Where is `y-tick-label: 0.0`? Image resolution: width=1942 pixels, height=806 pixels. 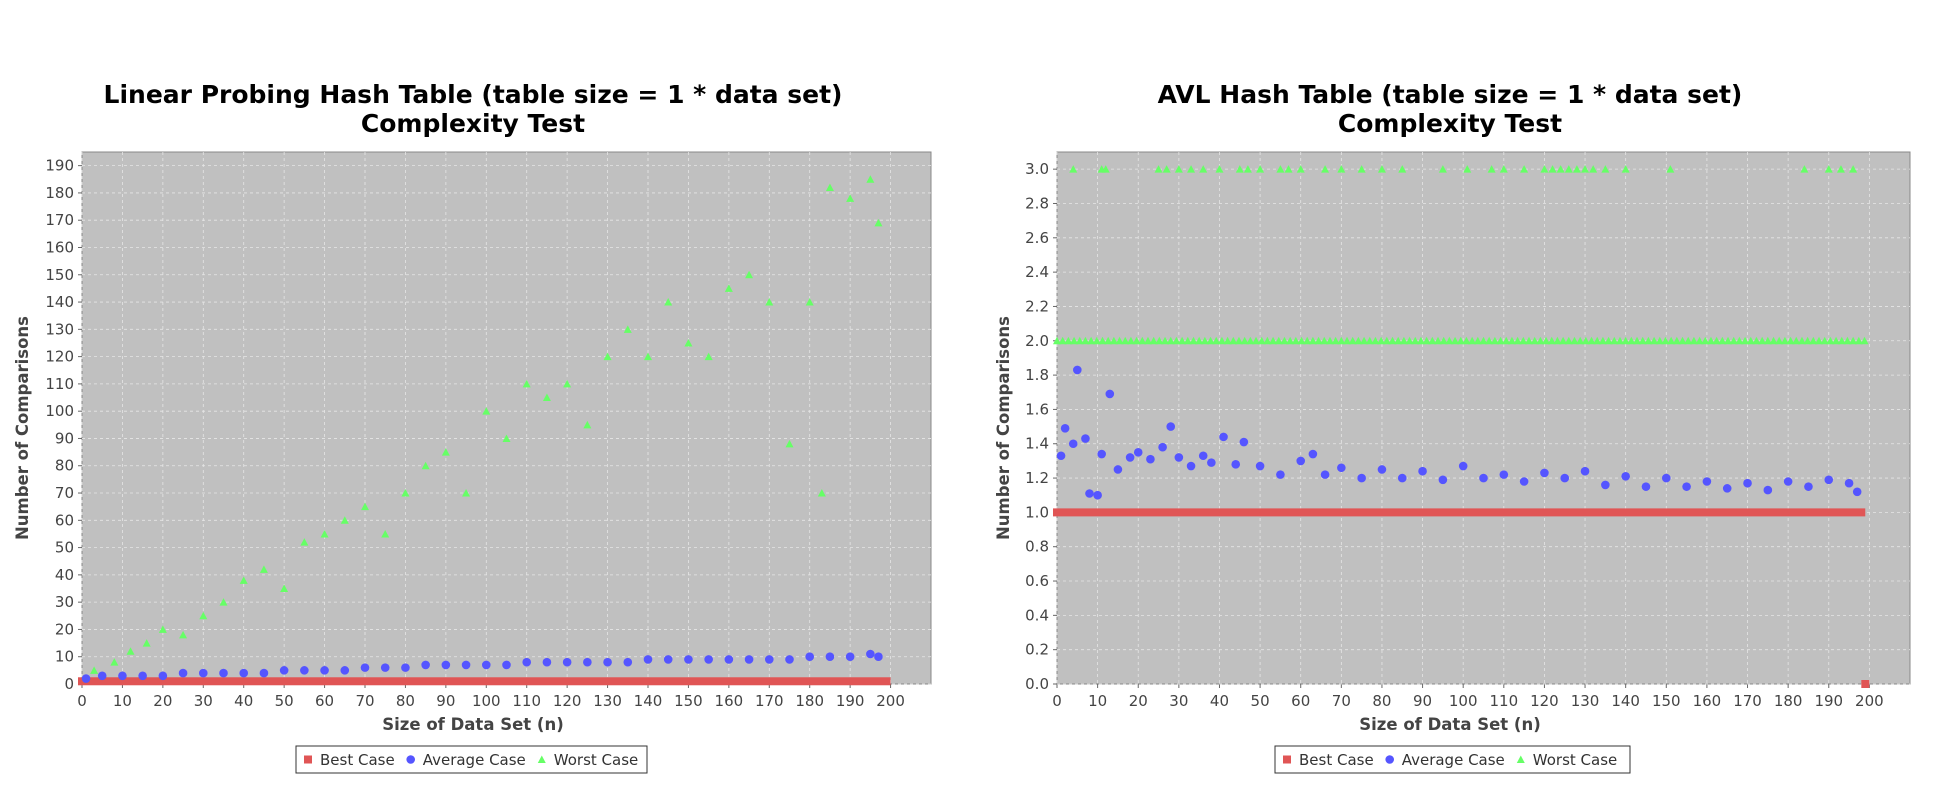 y-tick-label: 0.0 is located at coordinates (1037, 684).